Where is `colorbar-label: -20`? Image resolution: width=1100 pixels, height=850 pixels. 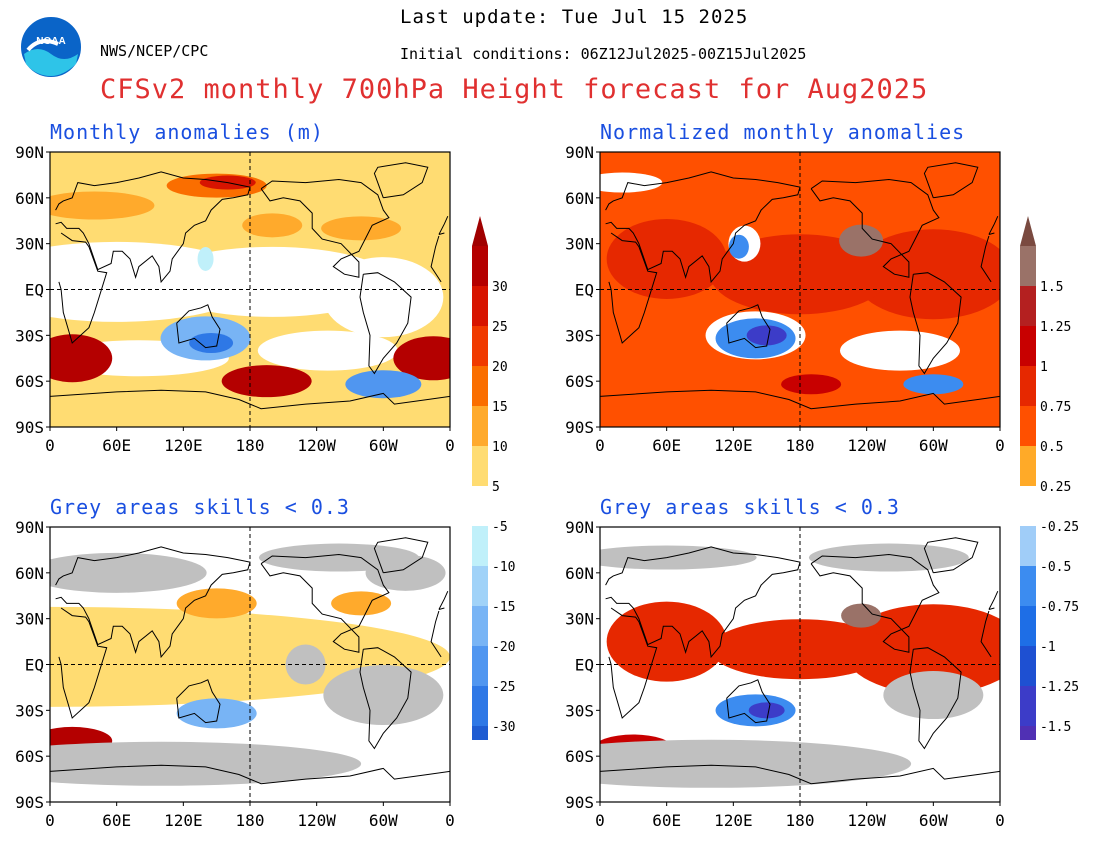 colorbar-label: -20 is located at coordinates (503, 647).